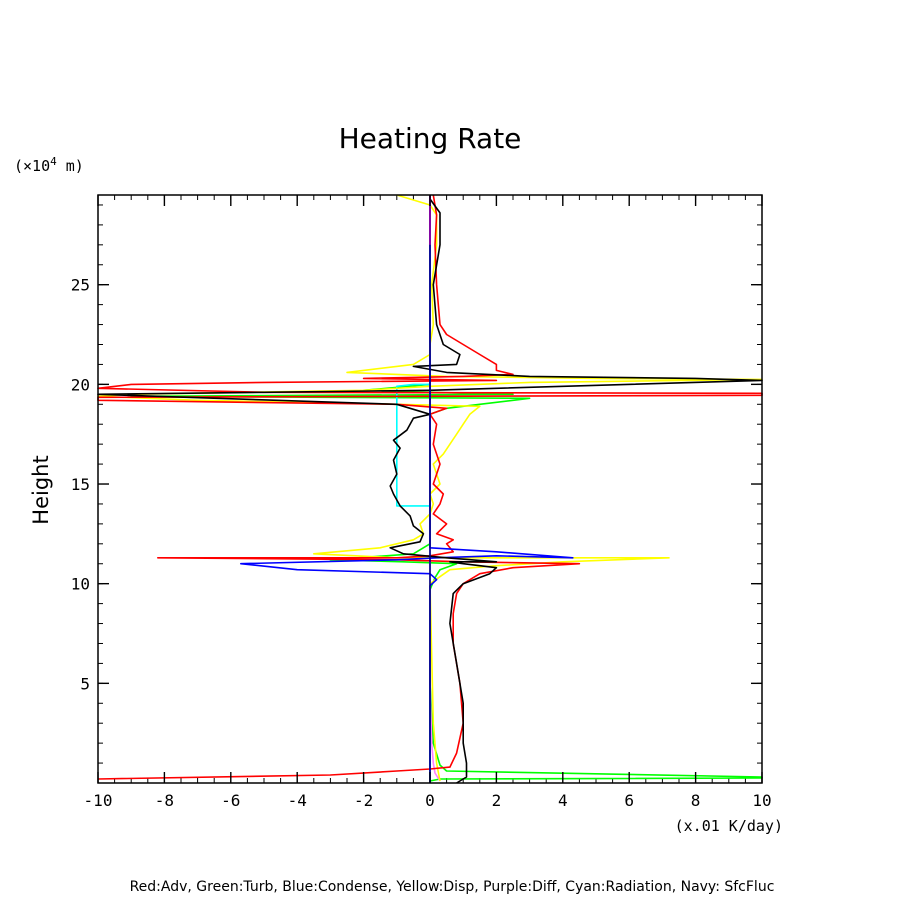 The height and width of the screenshot is (904, 904). I want to click on y-tick-label: 15, so click(80, 484).